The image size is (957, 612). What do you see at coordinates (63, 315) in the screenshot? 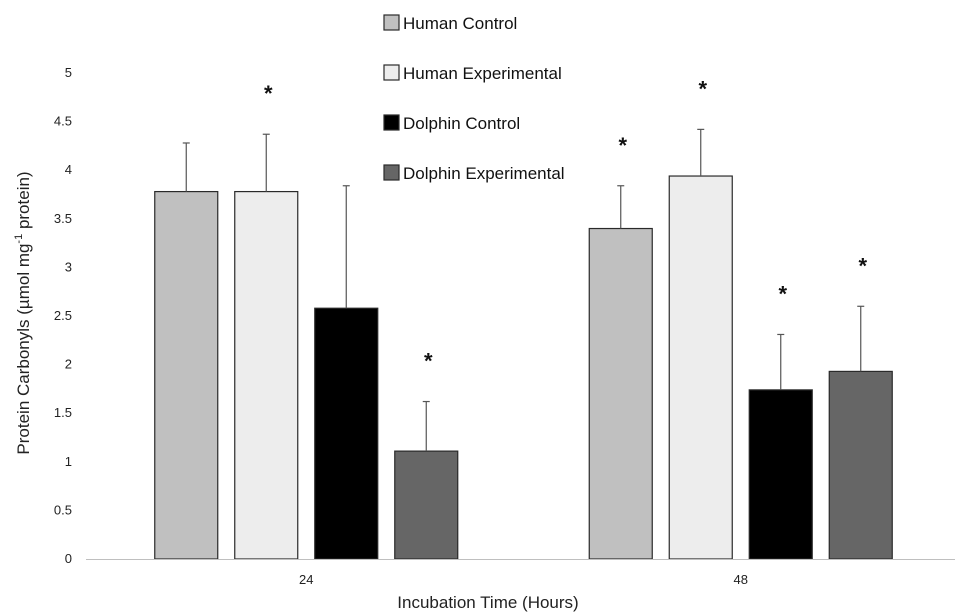
I see `y-tick-label: 2.5` at bounding box center [63, 315].